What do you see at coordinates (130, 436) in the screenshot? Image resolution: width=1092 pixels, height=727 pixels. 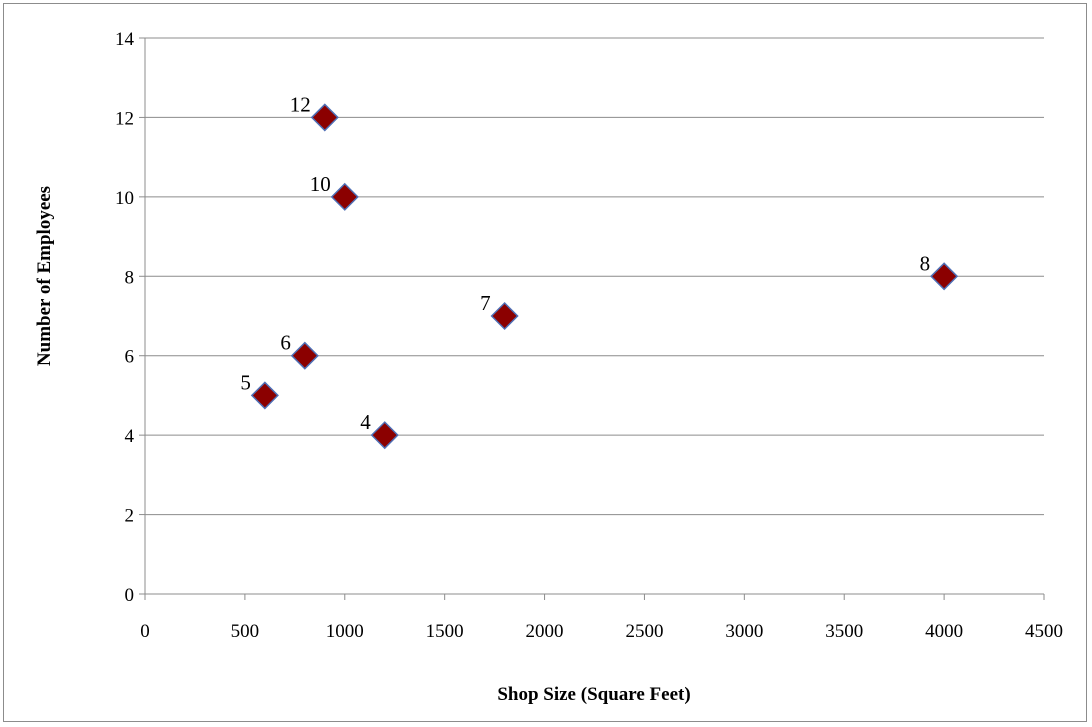 I see `y-tick-label: 4` at bounding box center [130, 436].